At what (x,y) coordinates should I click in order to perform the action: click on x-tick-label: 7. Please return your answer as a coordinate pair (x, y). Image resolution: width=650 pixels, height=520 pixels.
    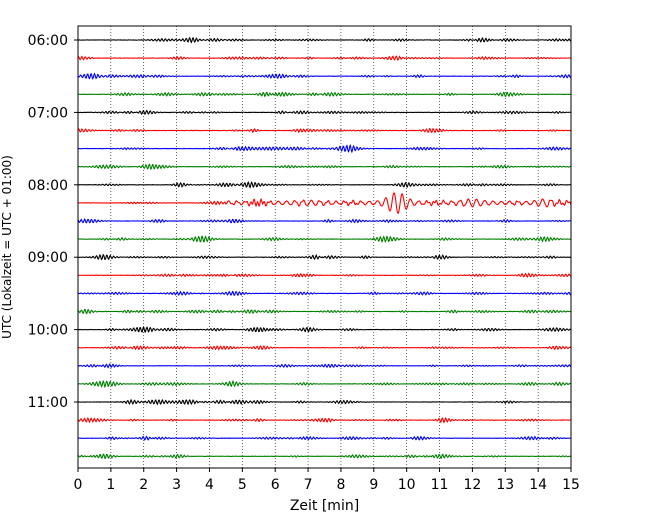
    Looking at the image, I should click on (308, 485).